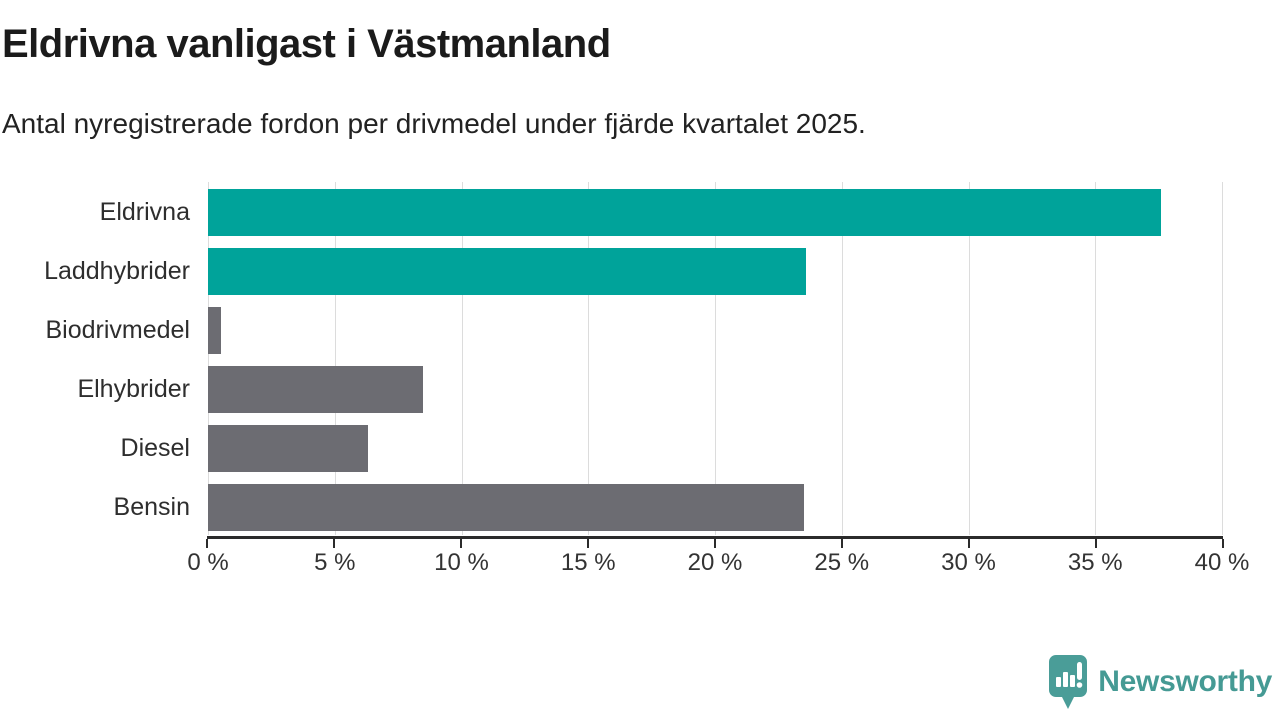 The width and height of the screenshot is (1280, 720). I want to click on bar-row-eldrivna, so click(715, 212).